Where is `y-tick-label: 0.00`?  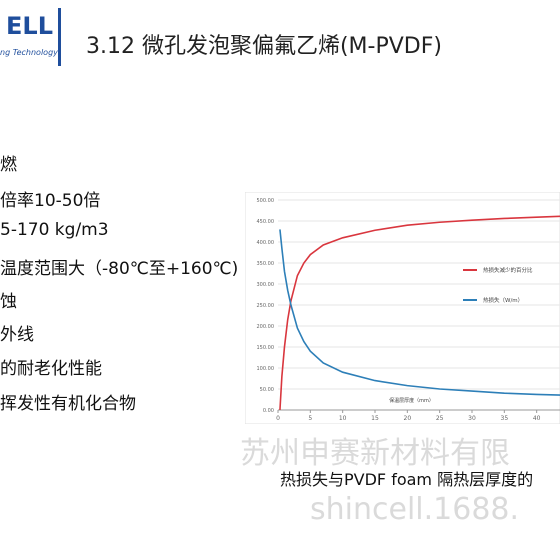 y-tick-label: 0.00 is located at coordinates (268, 411).